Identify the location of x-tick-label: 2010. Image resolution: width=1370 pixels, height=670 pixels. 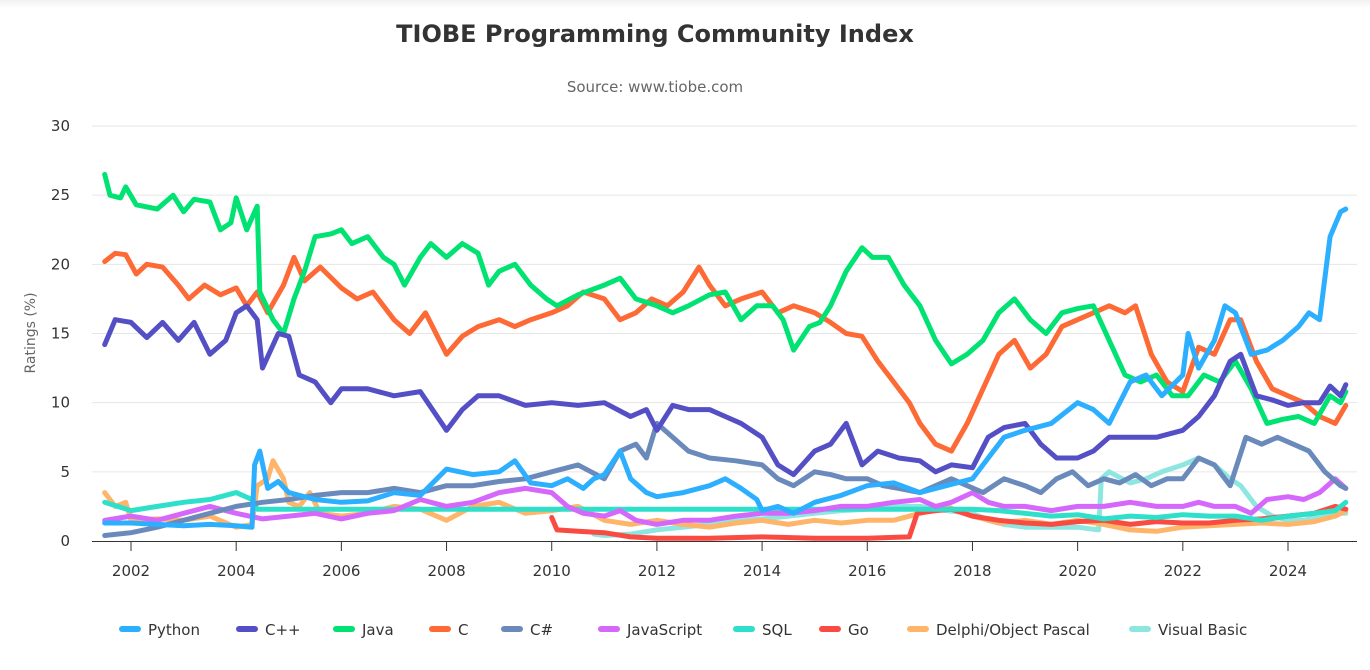
(552, 571).